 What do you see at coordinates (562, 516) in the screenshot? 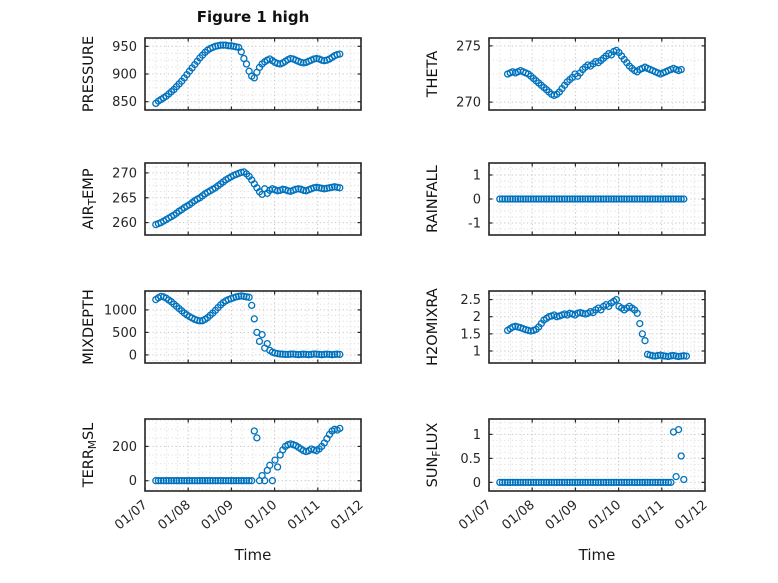
I see `x-tick-label: 01/09` at bounding box center [562, 516].